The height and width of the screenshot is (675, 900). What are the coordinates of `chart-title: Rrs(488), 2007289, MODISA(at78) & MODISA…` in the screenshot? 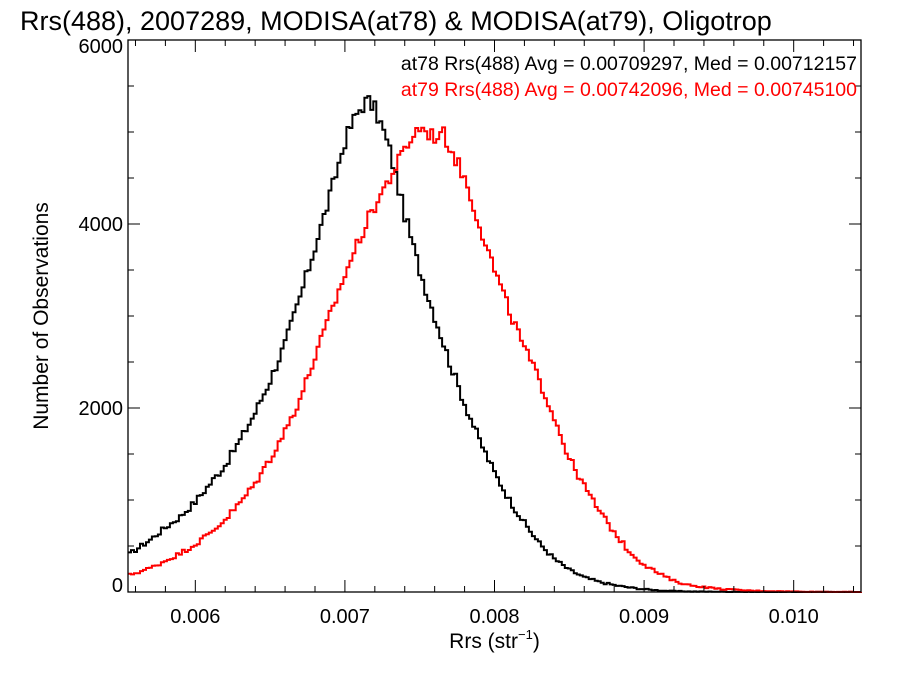 It's located at (396, 21).